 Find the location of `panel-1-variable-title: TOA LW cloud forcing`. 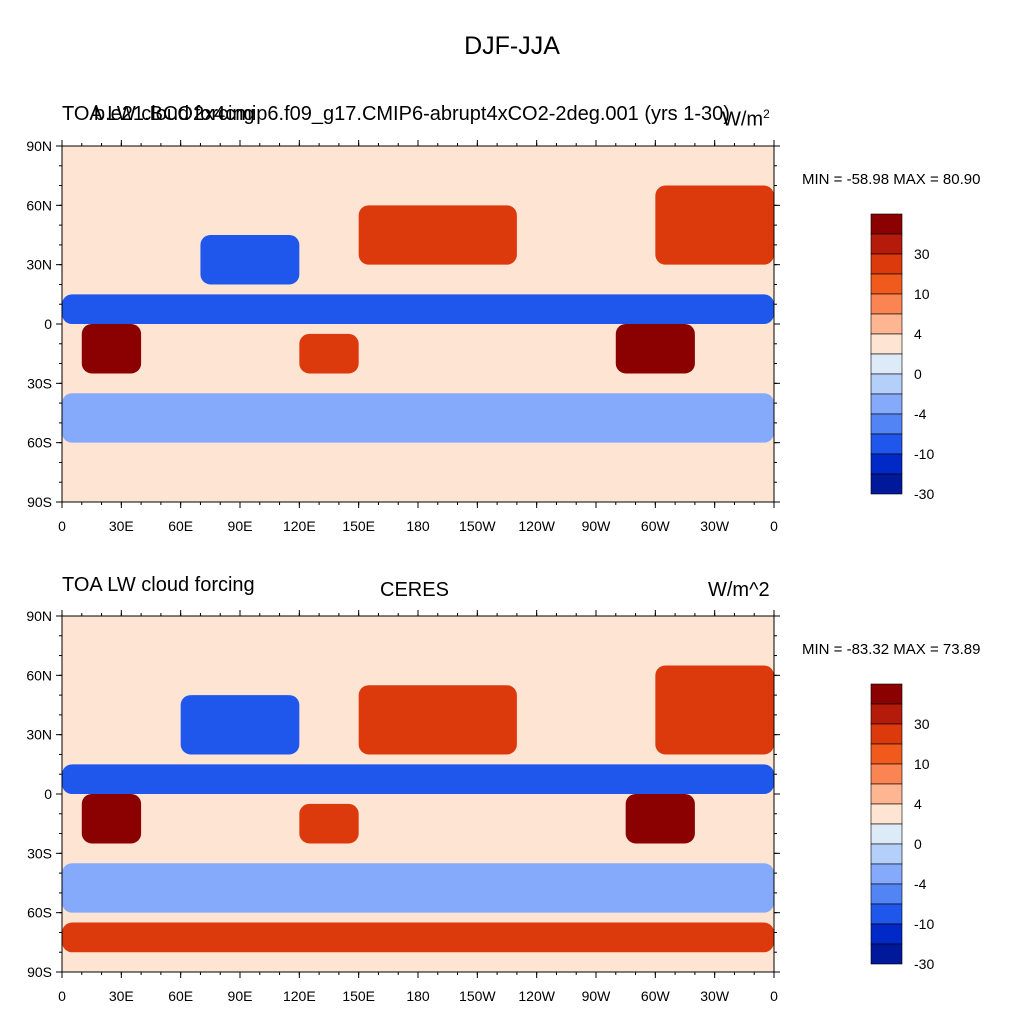

panel-1-variable-title: TOA LW cloud forcing is located at coordinates (158, 114).